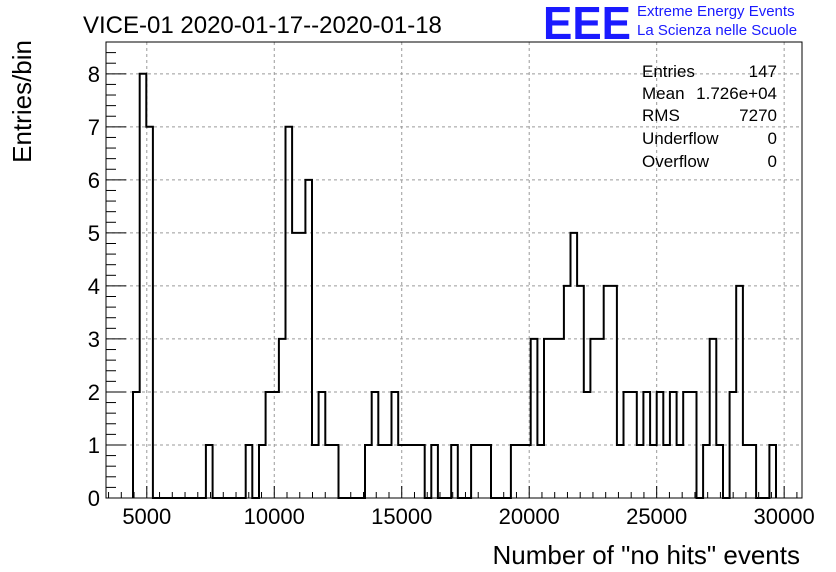 Image resolution: width=836 pixels, height=572 pixels. What do you see at coordinates (94, 339) in the screenshot?
I see `y-tick-label: 3` at bounding box center [94, 339].